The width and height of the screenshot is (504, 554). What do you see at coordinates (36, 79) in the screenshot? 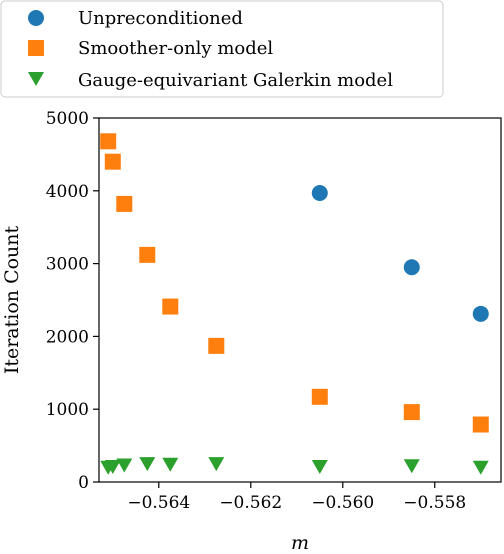
I see `legend-marker-galerkin` at bounding box center [36, 79].